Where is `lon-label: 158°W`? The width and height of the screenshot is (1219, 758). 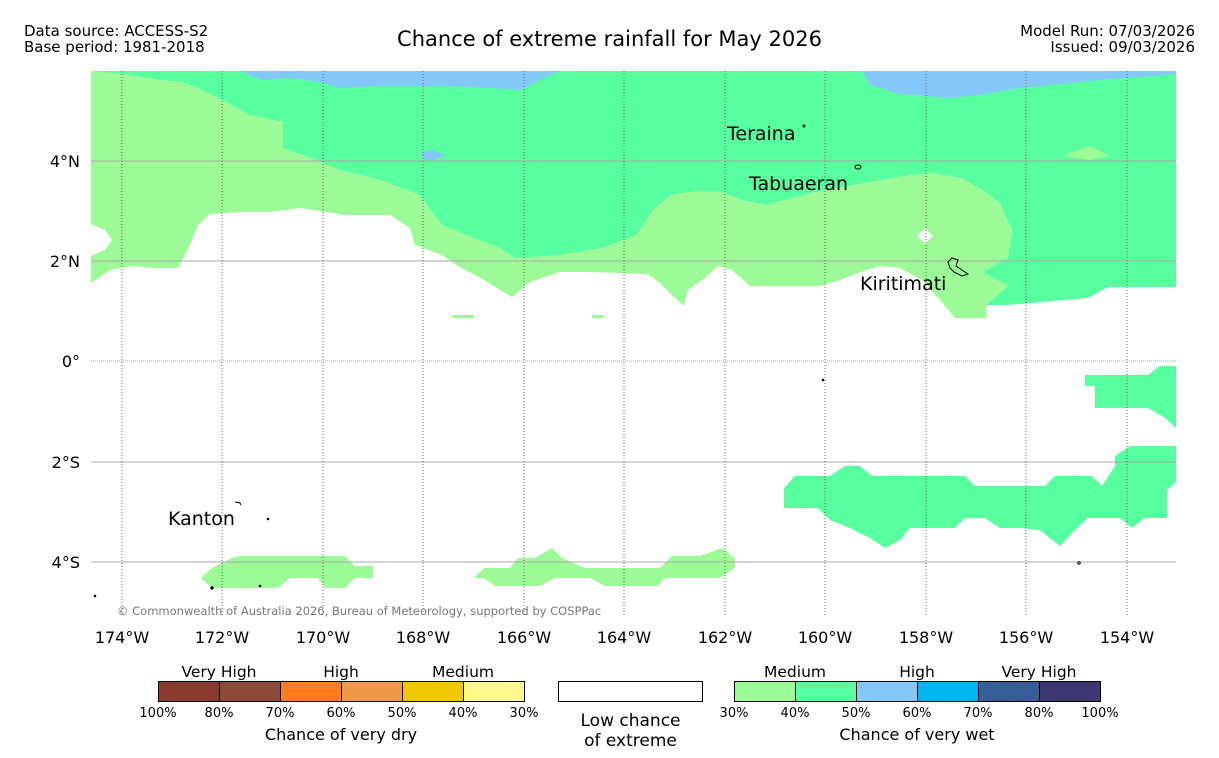 lon-label: 158°W is located at coordinates (926, 637).